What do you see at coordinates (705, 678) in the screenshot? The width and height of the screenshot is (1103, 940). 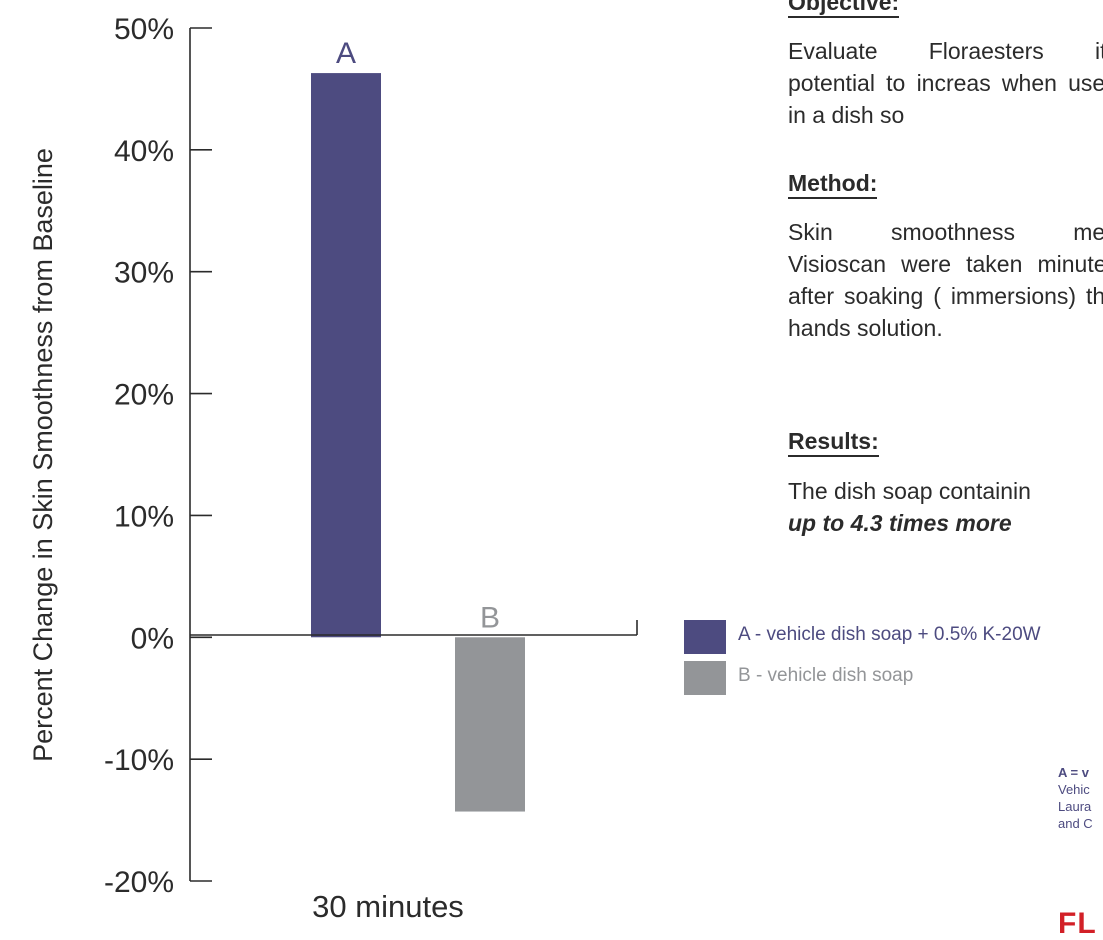 I see `legend-swatch-b` at bounding box center [705, 678].